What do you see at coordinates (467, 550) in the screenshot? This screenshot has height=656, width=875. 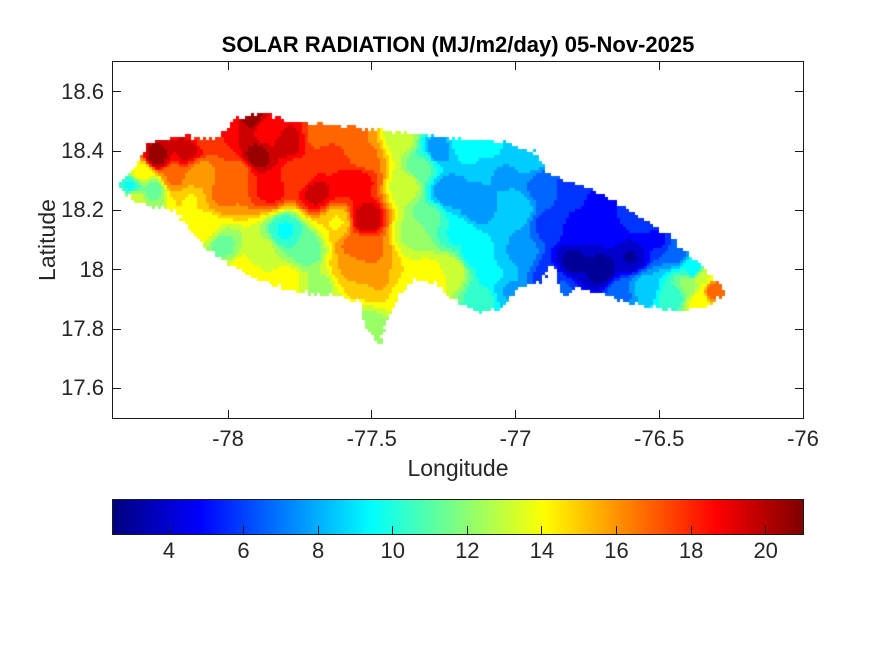 I see `colorbar-tick-label: 12` at bounding box center [467, 550].